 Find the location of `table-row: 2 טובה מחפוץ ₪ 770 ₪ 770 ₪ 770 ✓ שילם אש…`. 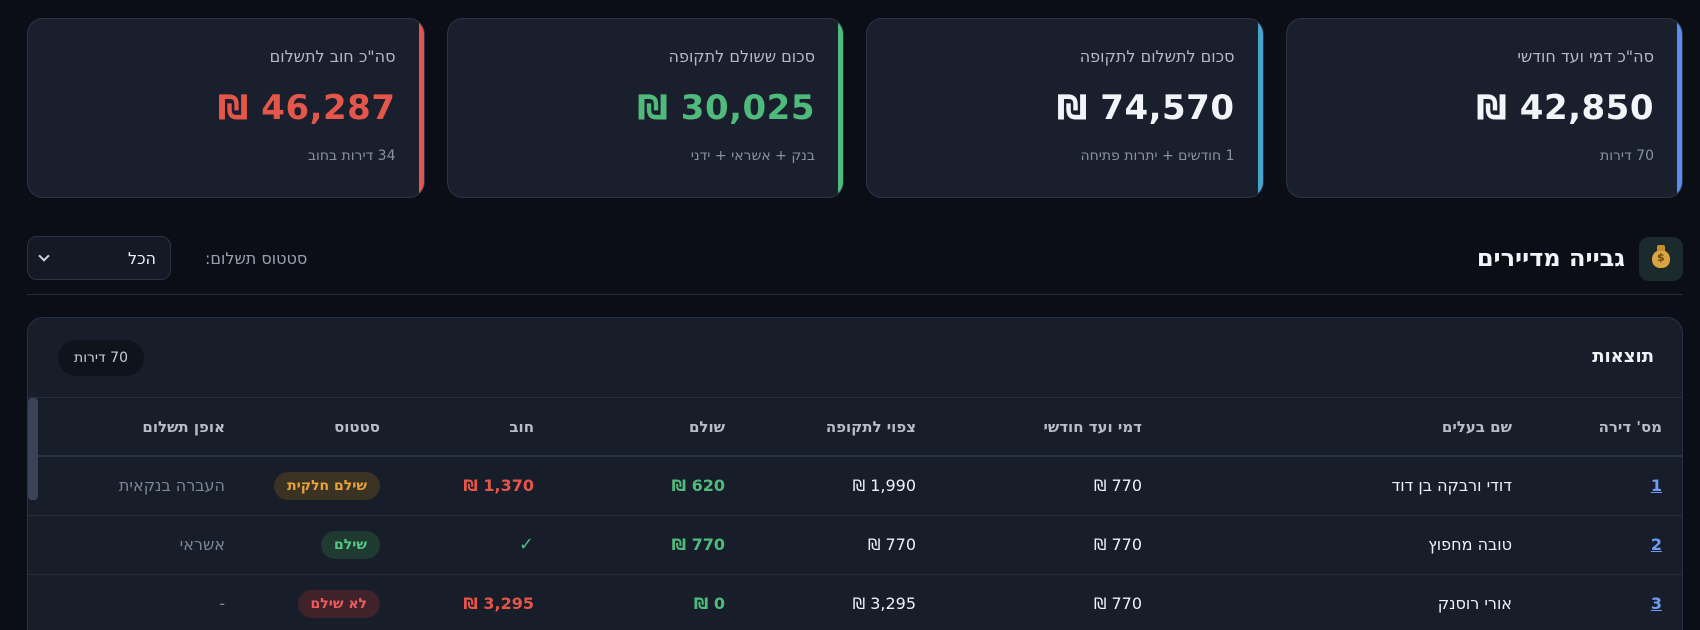

table-row: 2 טובה מחפוץ ₪ 770 ₪ 770 ₪ 770 ✓ שילם אש… is located at coordinates (855, 545).